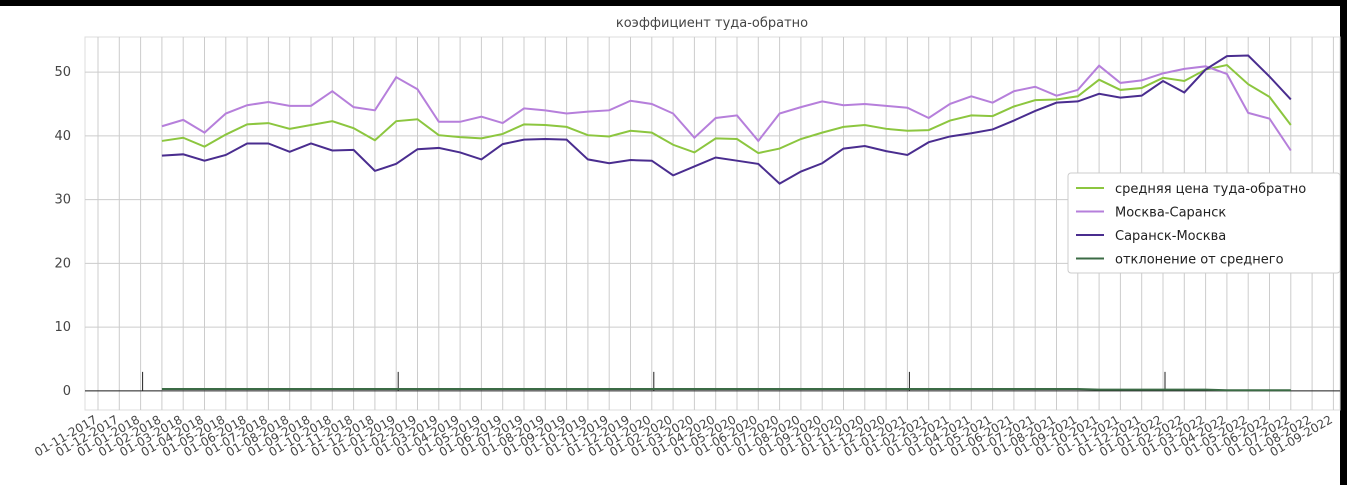 The image size is (1347, 485). Describe the element at coordinates (1199, 260) in the screenshot. I see `legend-label: отклонение от среднего` at that location.